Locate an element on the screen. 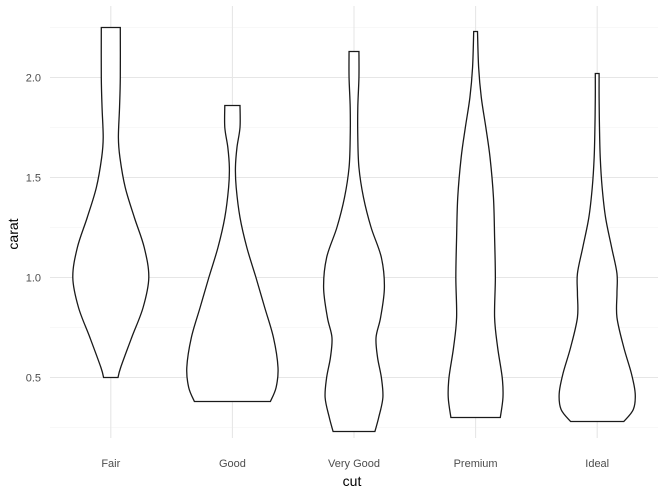 This screenshot has height=494, width=666. x-axis-title: cut is located at coordinates (352, 481).